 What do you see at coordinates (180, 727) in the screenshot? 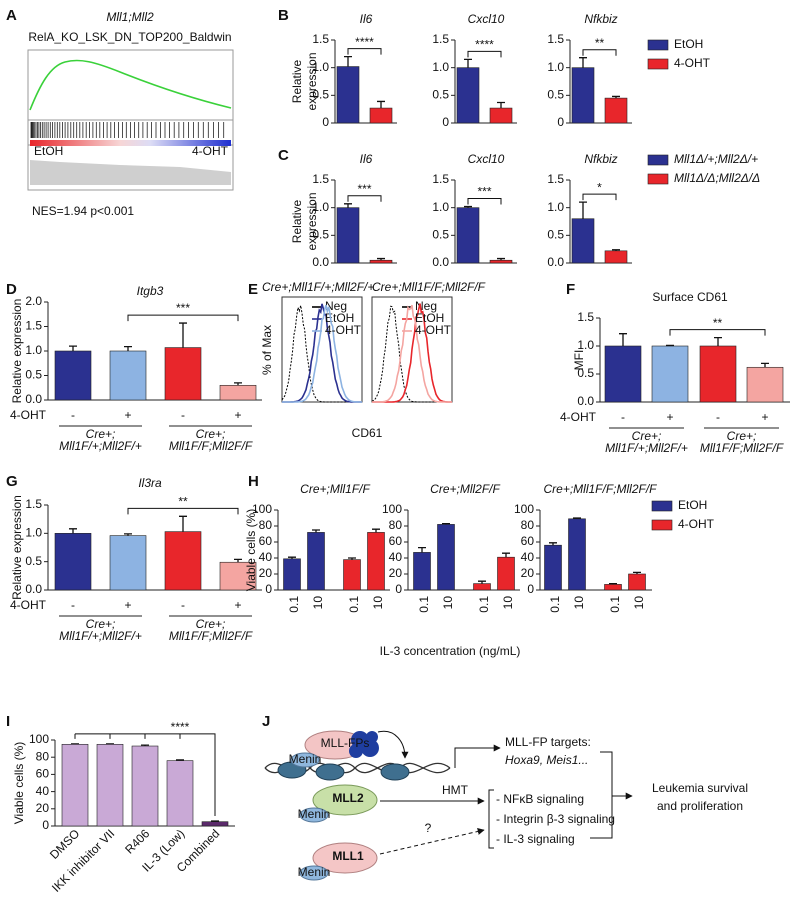
I see `significance-label: ****` at bounding box center [180, 727].